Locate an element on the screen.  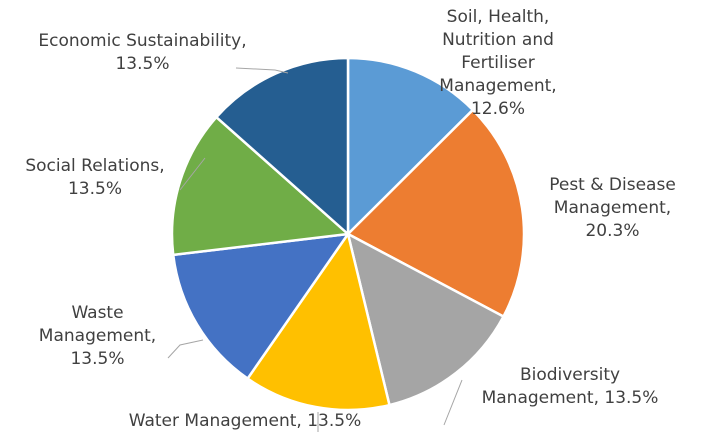
slice-label: Economic Sustainability 13.5% is located at coordinates (142, 53).